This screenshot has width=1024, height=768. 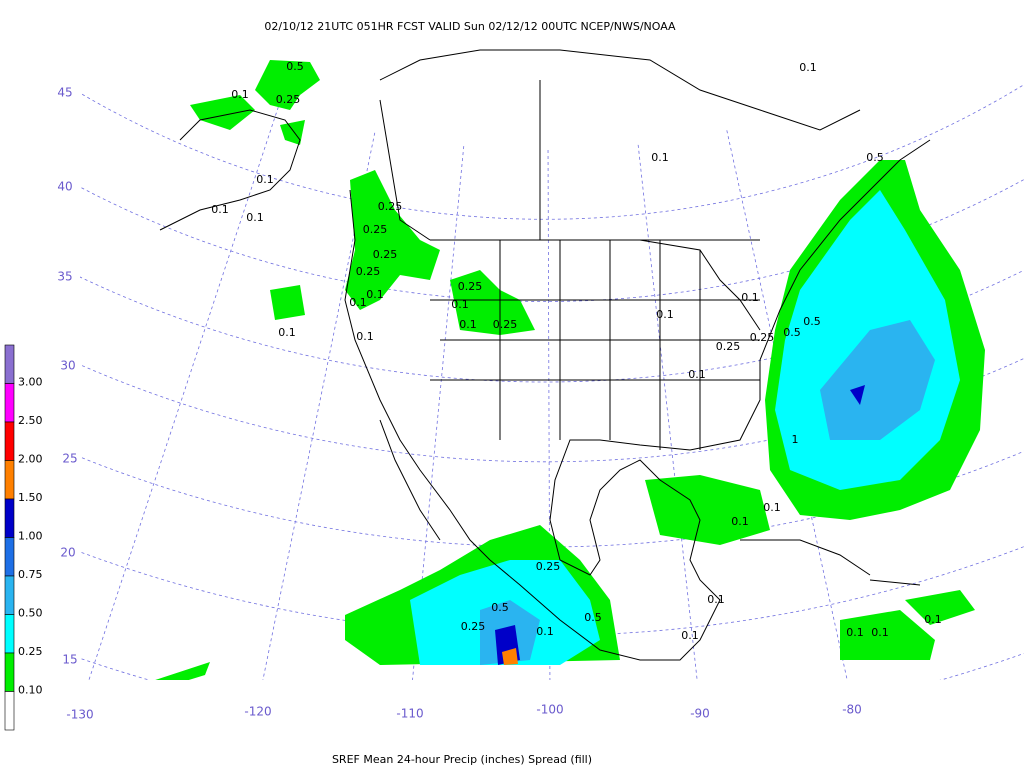 I want to click on legend-label: 2.50, so click(x=30, y=420).